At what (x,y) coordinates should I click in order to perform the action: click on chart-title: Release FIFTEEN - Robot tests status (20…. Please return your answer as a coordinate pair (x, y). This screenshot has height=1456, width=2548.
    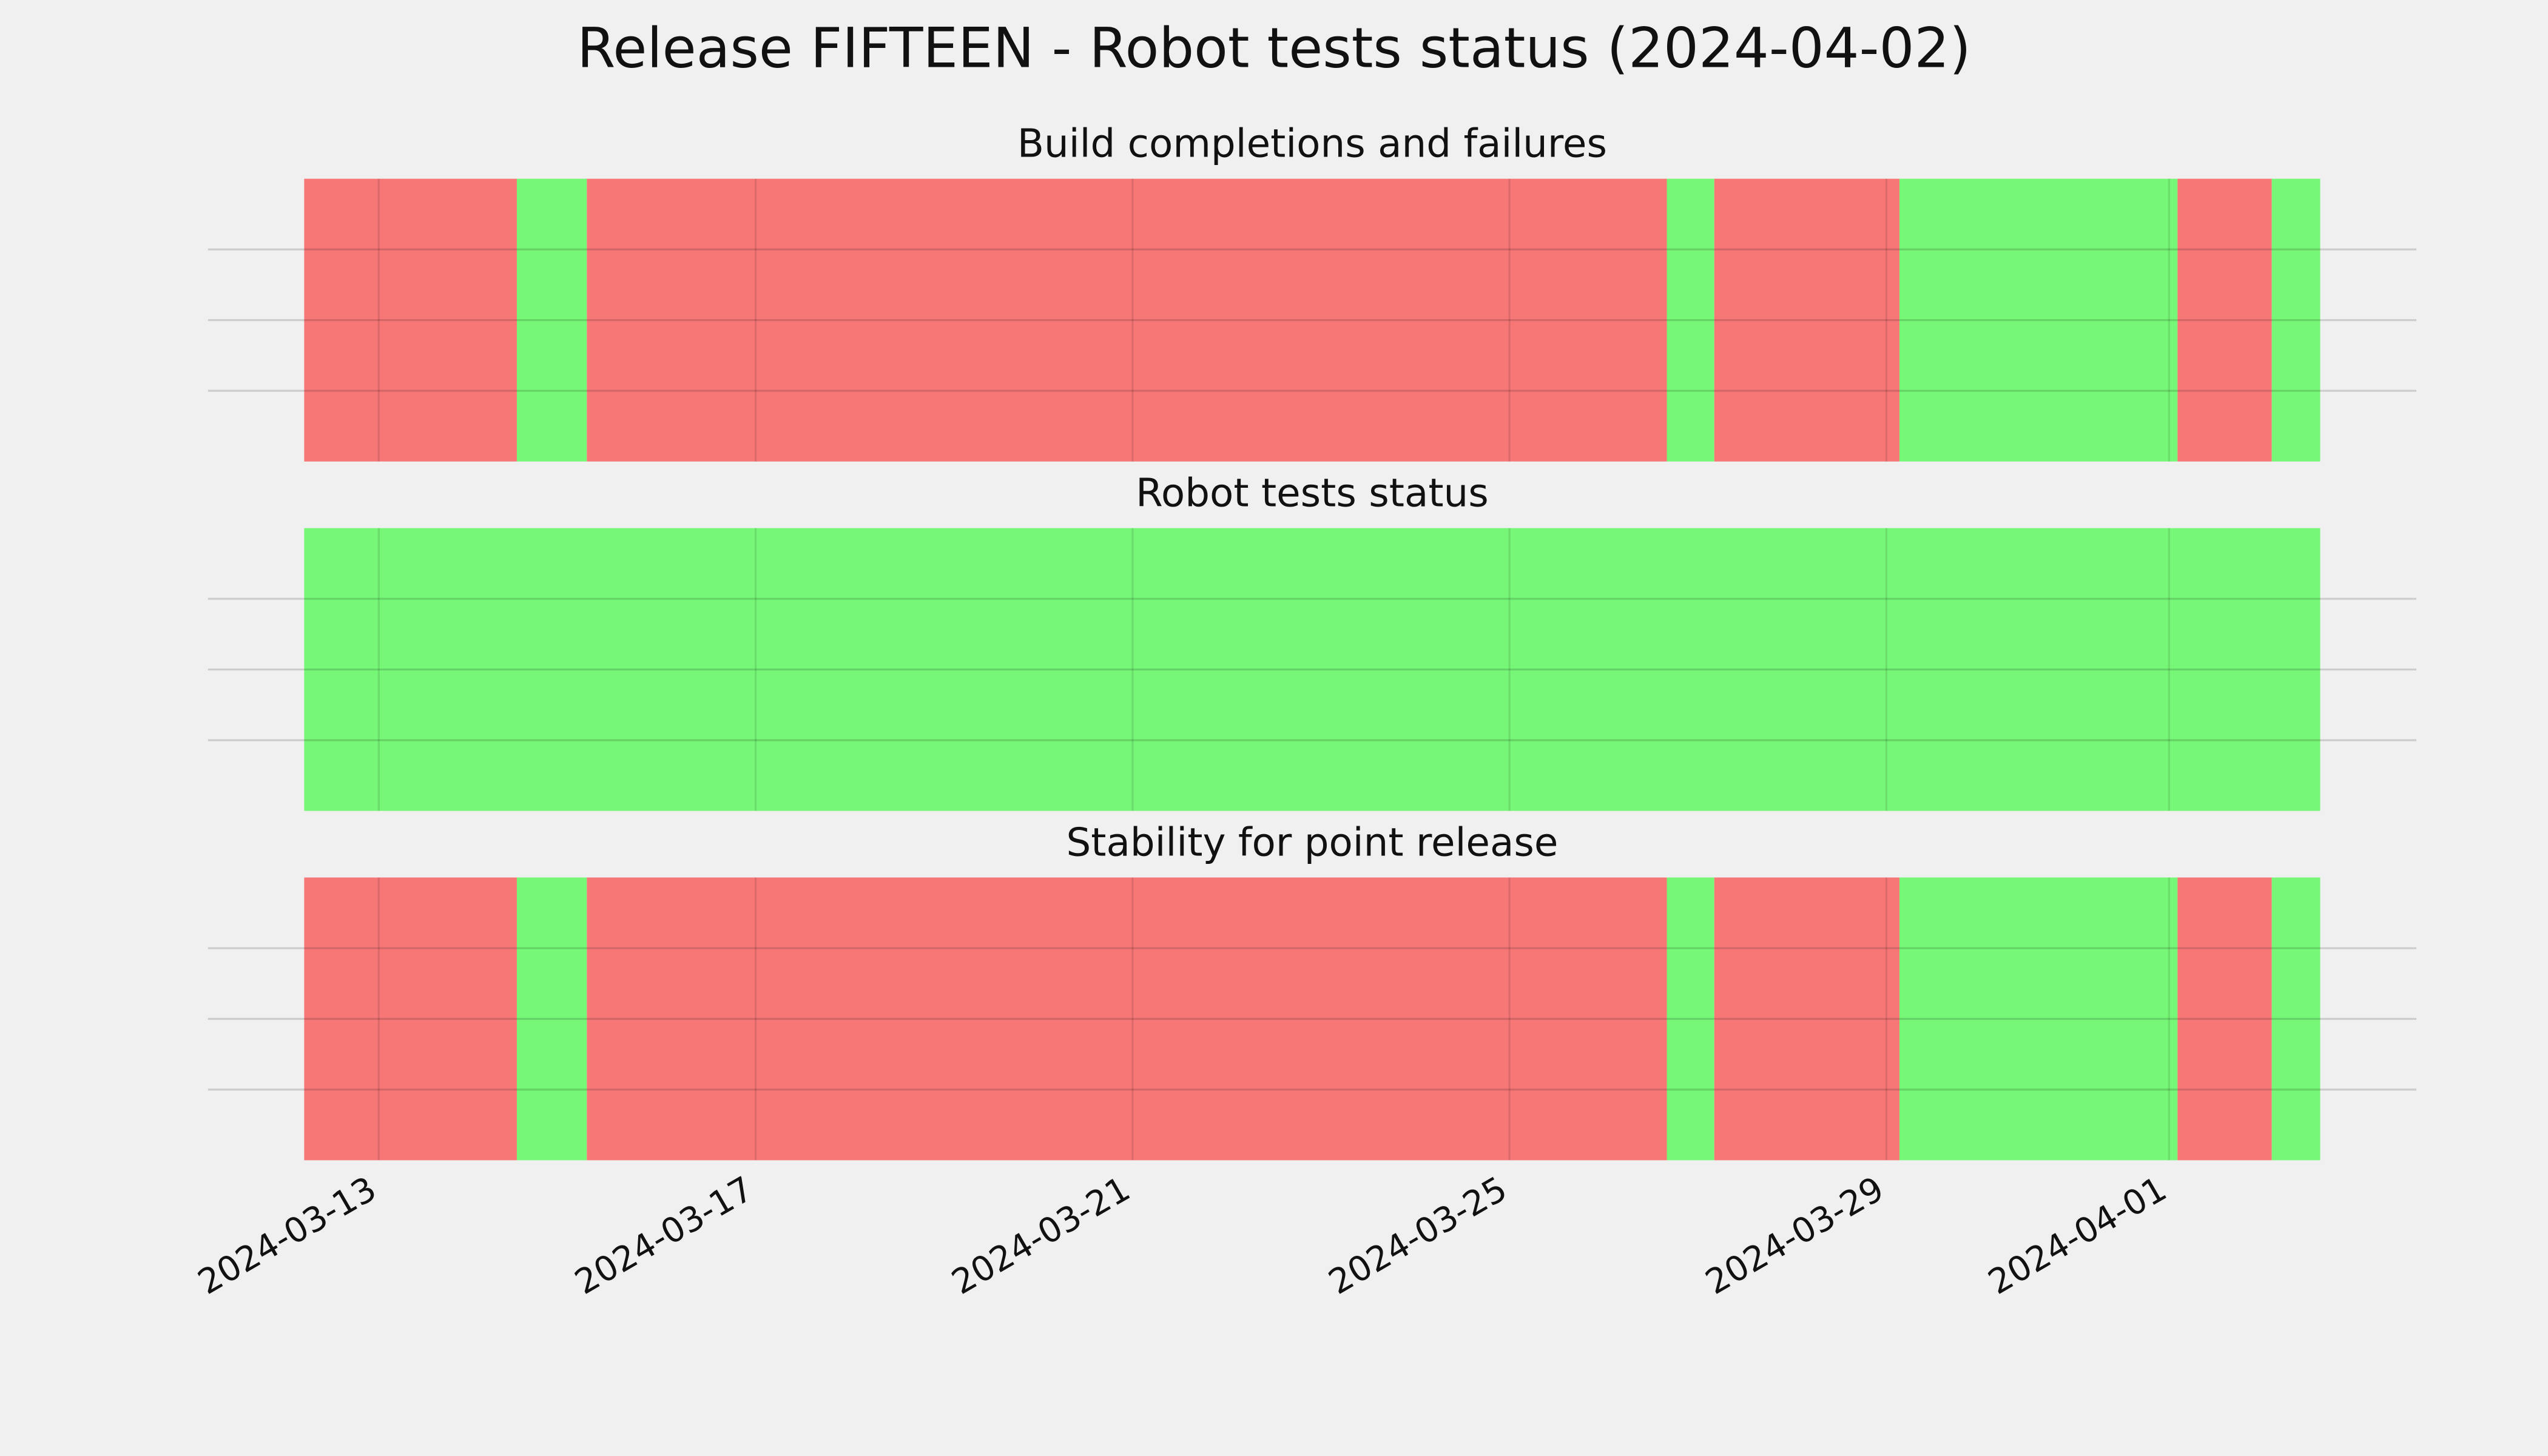
    Looking at the image, I should click on (1274, 48).